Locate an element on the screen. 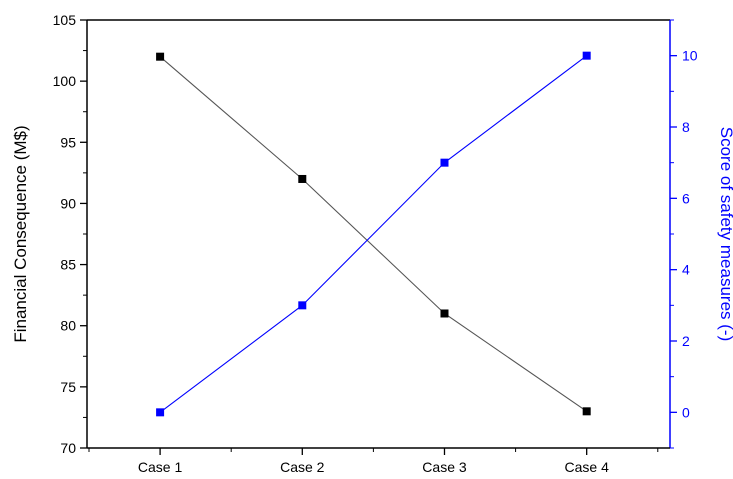 The height and width of the screenshot is (479, 733). right-tick-label: 4 is located at coordinates (686, 270).